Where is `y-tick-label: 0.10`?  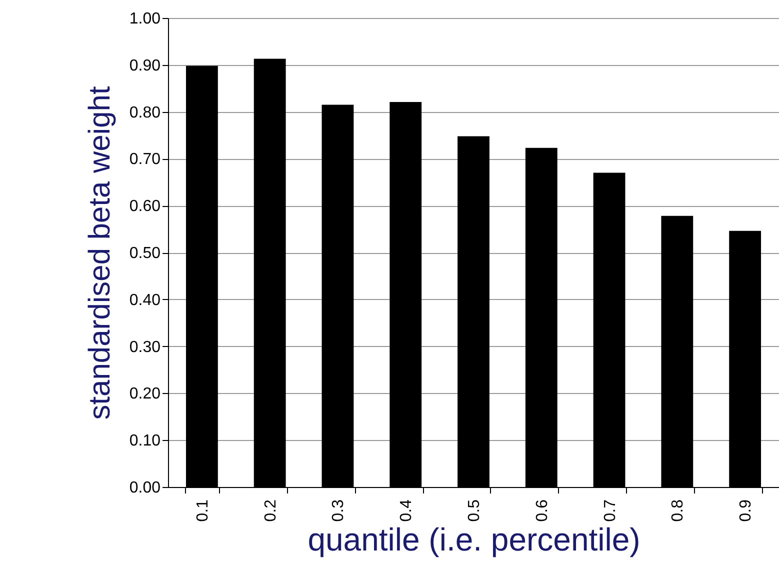
y-tick-label: 0.10 is located at coordinates (145, 441).